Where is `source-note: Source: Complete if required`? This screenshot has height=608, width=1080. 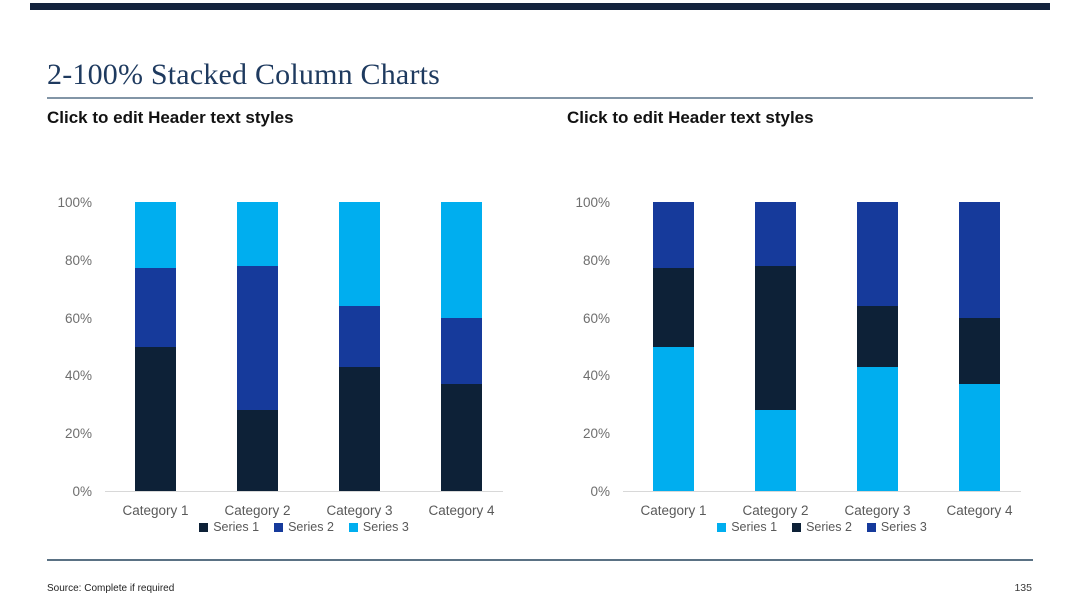 source-note: Source: Complete if required is located at coordinates (111, 588).